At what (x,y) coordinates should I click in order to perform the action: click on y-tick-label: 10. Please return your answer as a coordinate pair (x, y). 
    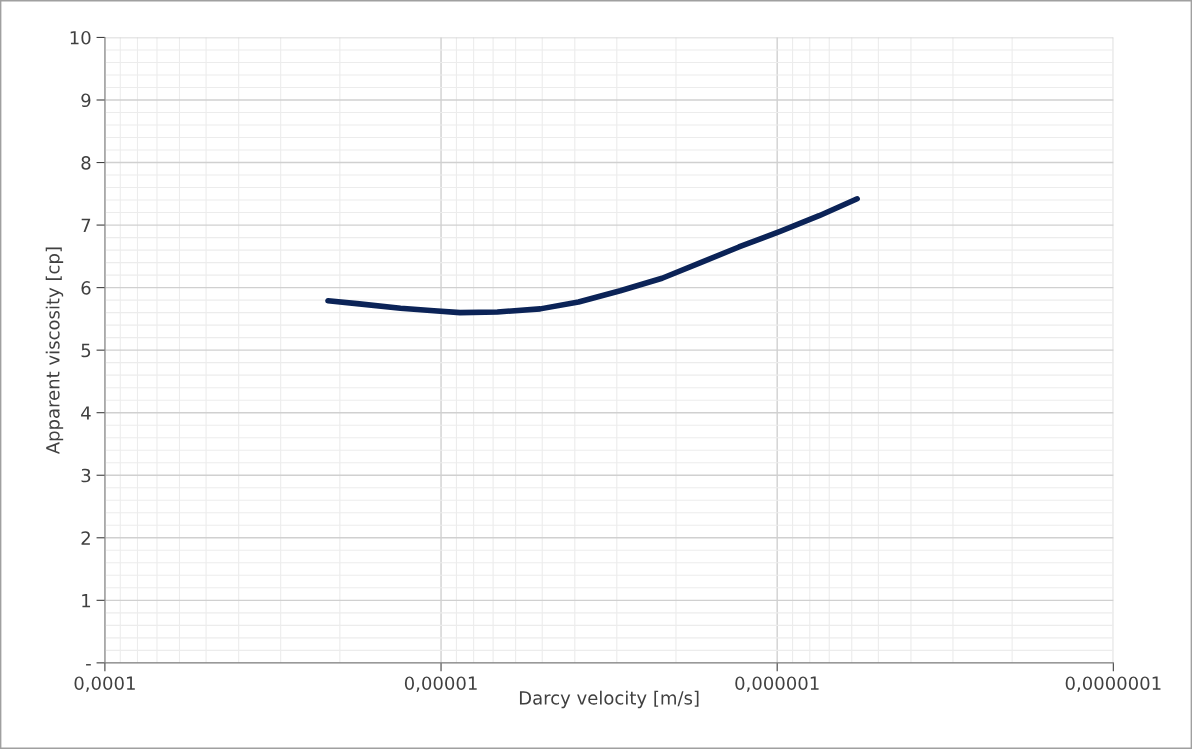
    Looking at the image, I should click on (80, 37).